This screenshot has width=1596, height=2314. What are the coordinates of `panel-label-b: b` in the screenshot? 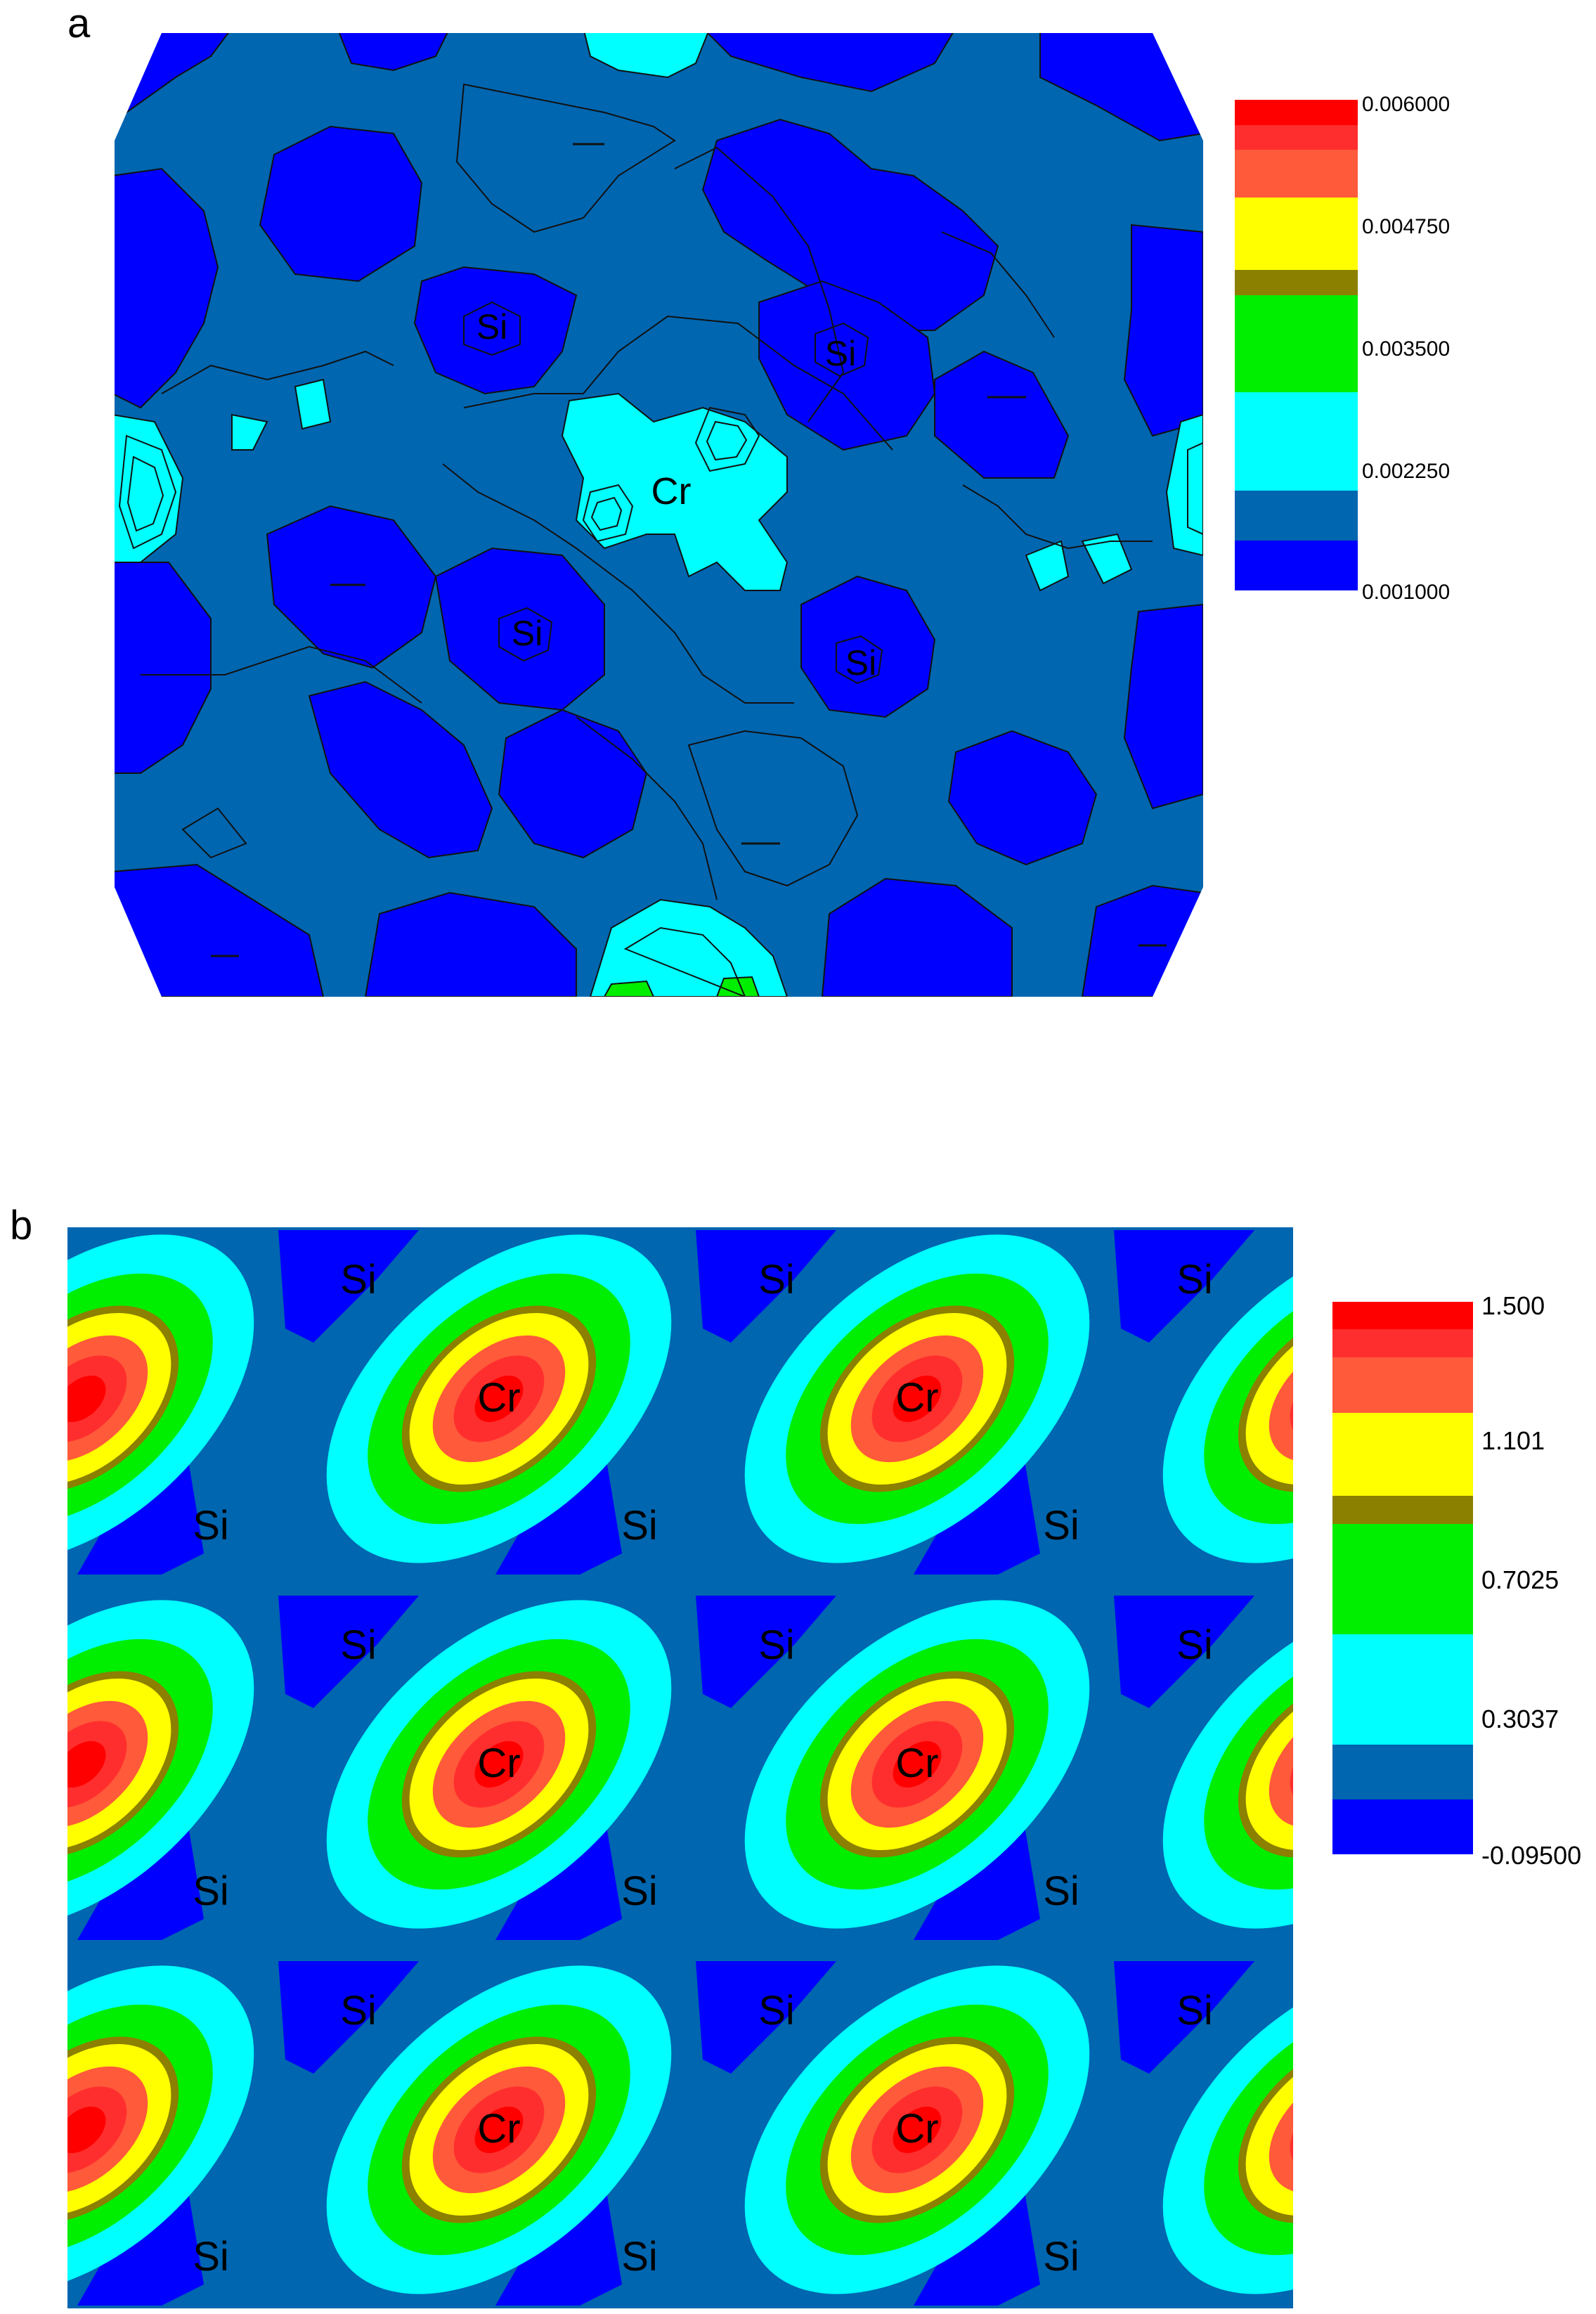 It's located at (21, 1225).